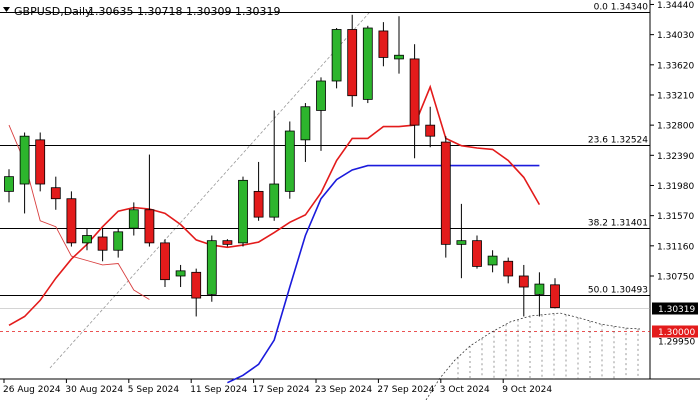 The image size is (700, 404). I want to click on price-tick-label: 1.34440, so click(675, 6).